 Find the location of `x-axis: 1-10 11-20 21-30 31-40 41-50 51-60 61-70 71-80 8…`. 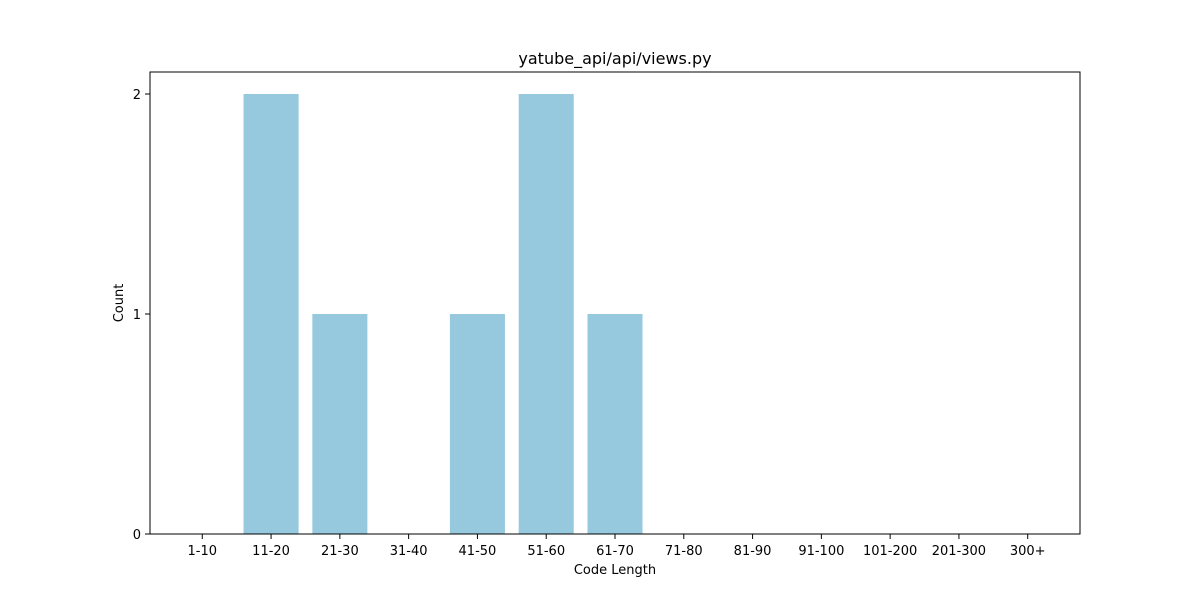

x-axis: 1-10 11-20 21-30 31-40 41-50 51-60 61-70 71-80 8… is located at coordinates (617, 546).